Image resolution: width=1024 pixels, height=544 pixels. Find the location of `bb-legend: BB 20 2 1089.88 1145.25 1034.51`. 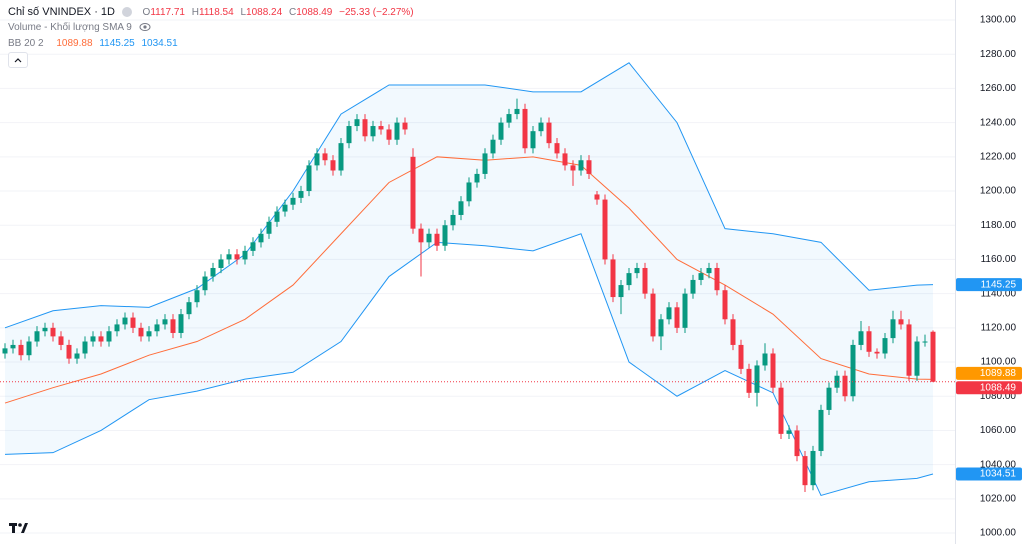

bb-legend: BB 20 2 1089.88 1145.25 1034.51 is located at coordinates (95, 43).